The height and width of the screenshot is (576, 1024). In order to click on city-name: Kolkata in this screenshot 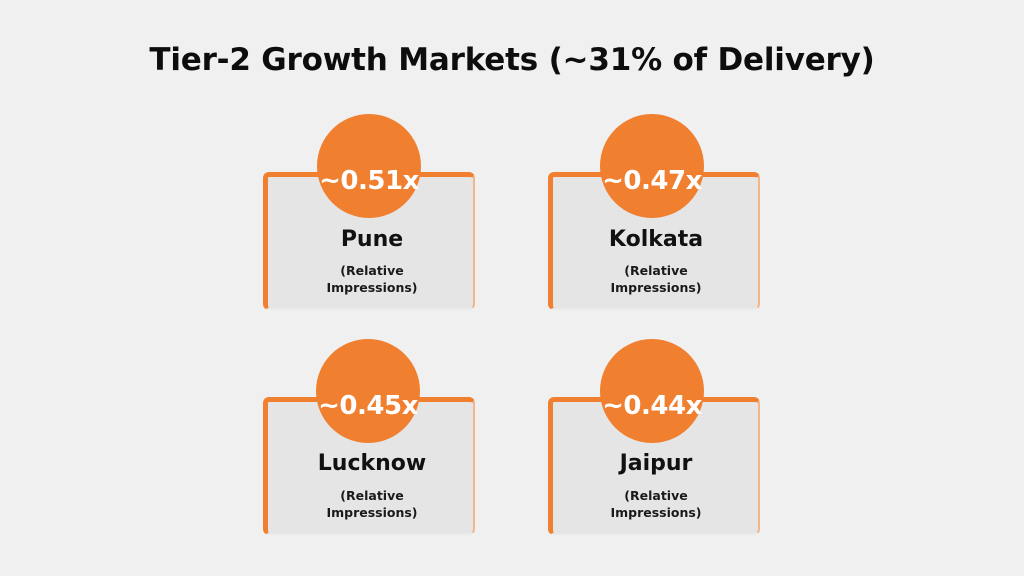, I will do `click(656, 239)`.